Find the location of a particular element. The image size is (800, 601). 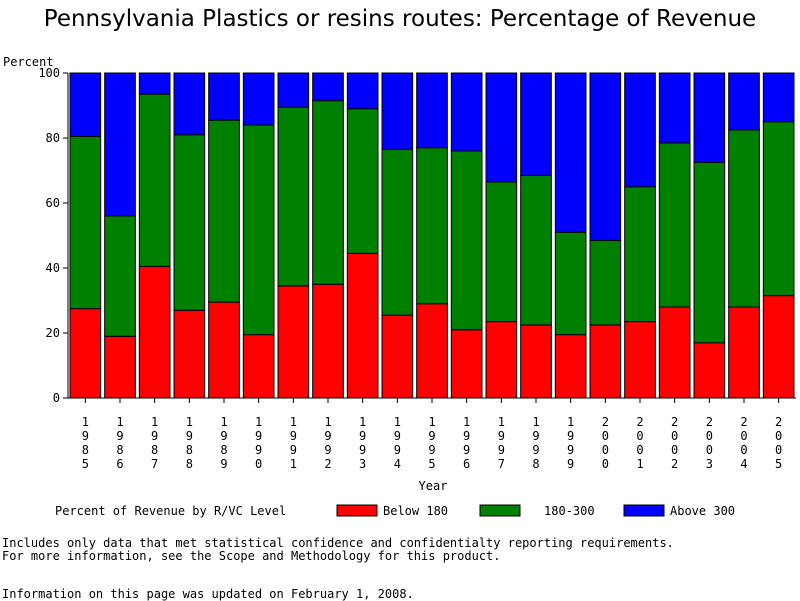

x-tick-label-2004-0: 2 is located at coordinates (743, 422).